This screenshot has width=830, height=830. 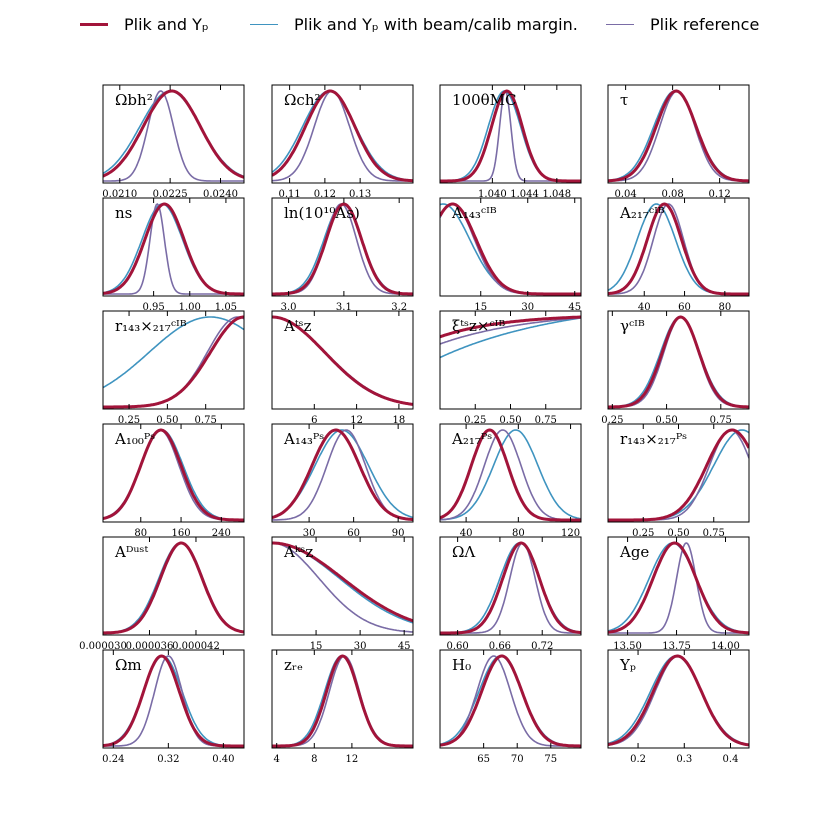 What do you see at coordinates (223, 759) in the screenshot?
I see `tick-label: 0.40` at bounding box center [223, 759].